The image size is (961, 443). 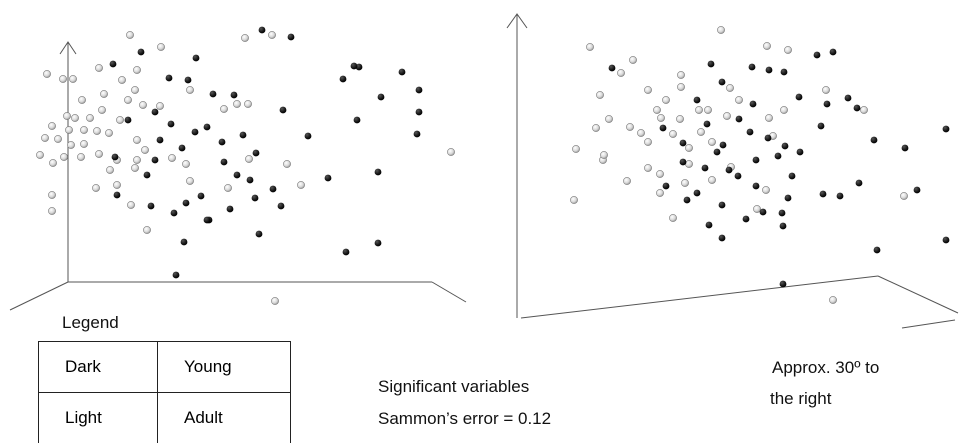 What do you see at coordinates (90, 322) in the screenshot?
I see `legend-title: Legend` at bounding box center [90, 322].